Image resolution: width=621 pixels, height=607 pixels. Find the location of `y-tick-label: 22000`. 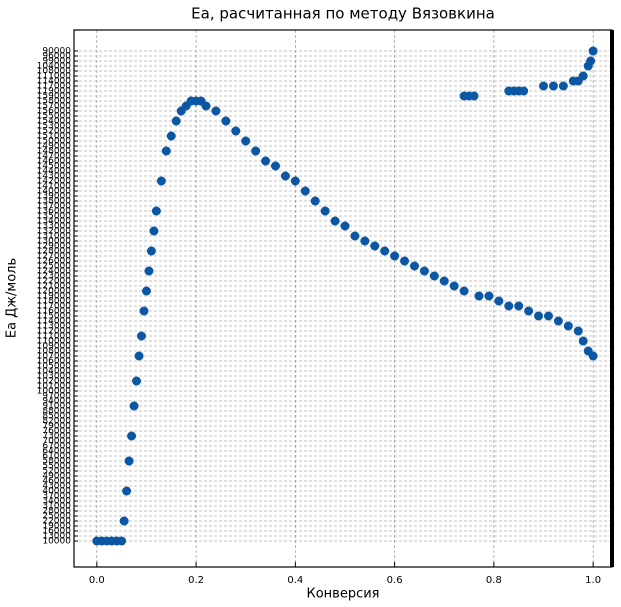

y-tick-label: 22000 is located at coordinates (56, 522).